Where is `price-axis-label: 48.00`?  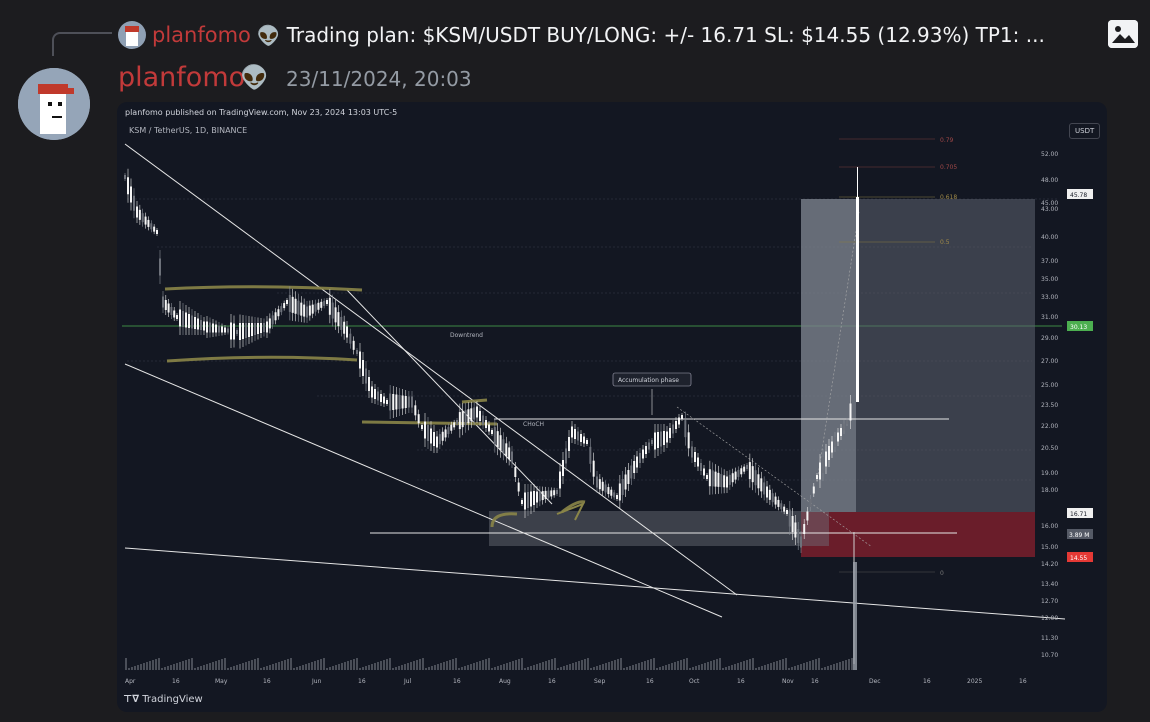
price-axis-label: 48.00 is located at coordinates (1049, 180).